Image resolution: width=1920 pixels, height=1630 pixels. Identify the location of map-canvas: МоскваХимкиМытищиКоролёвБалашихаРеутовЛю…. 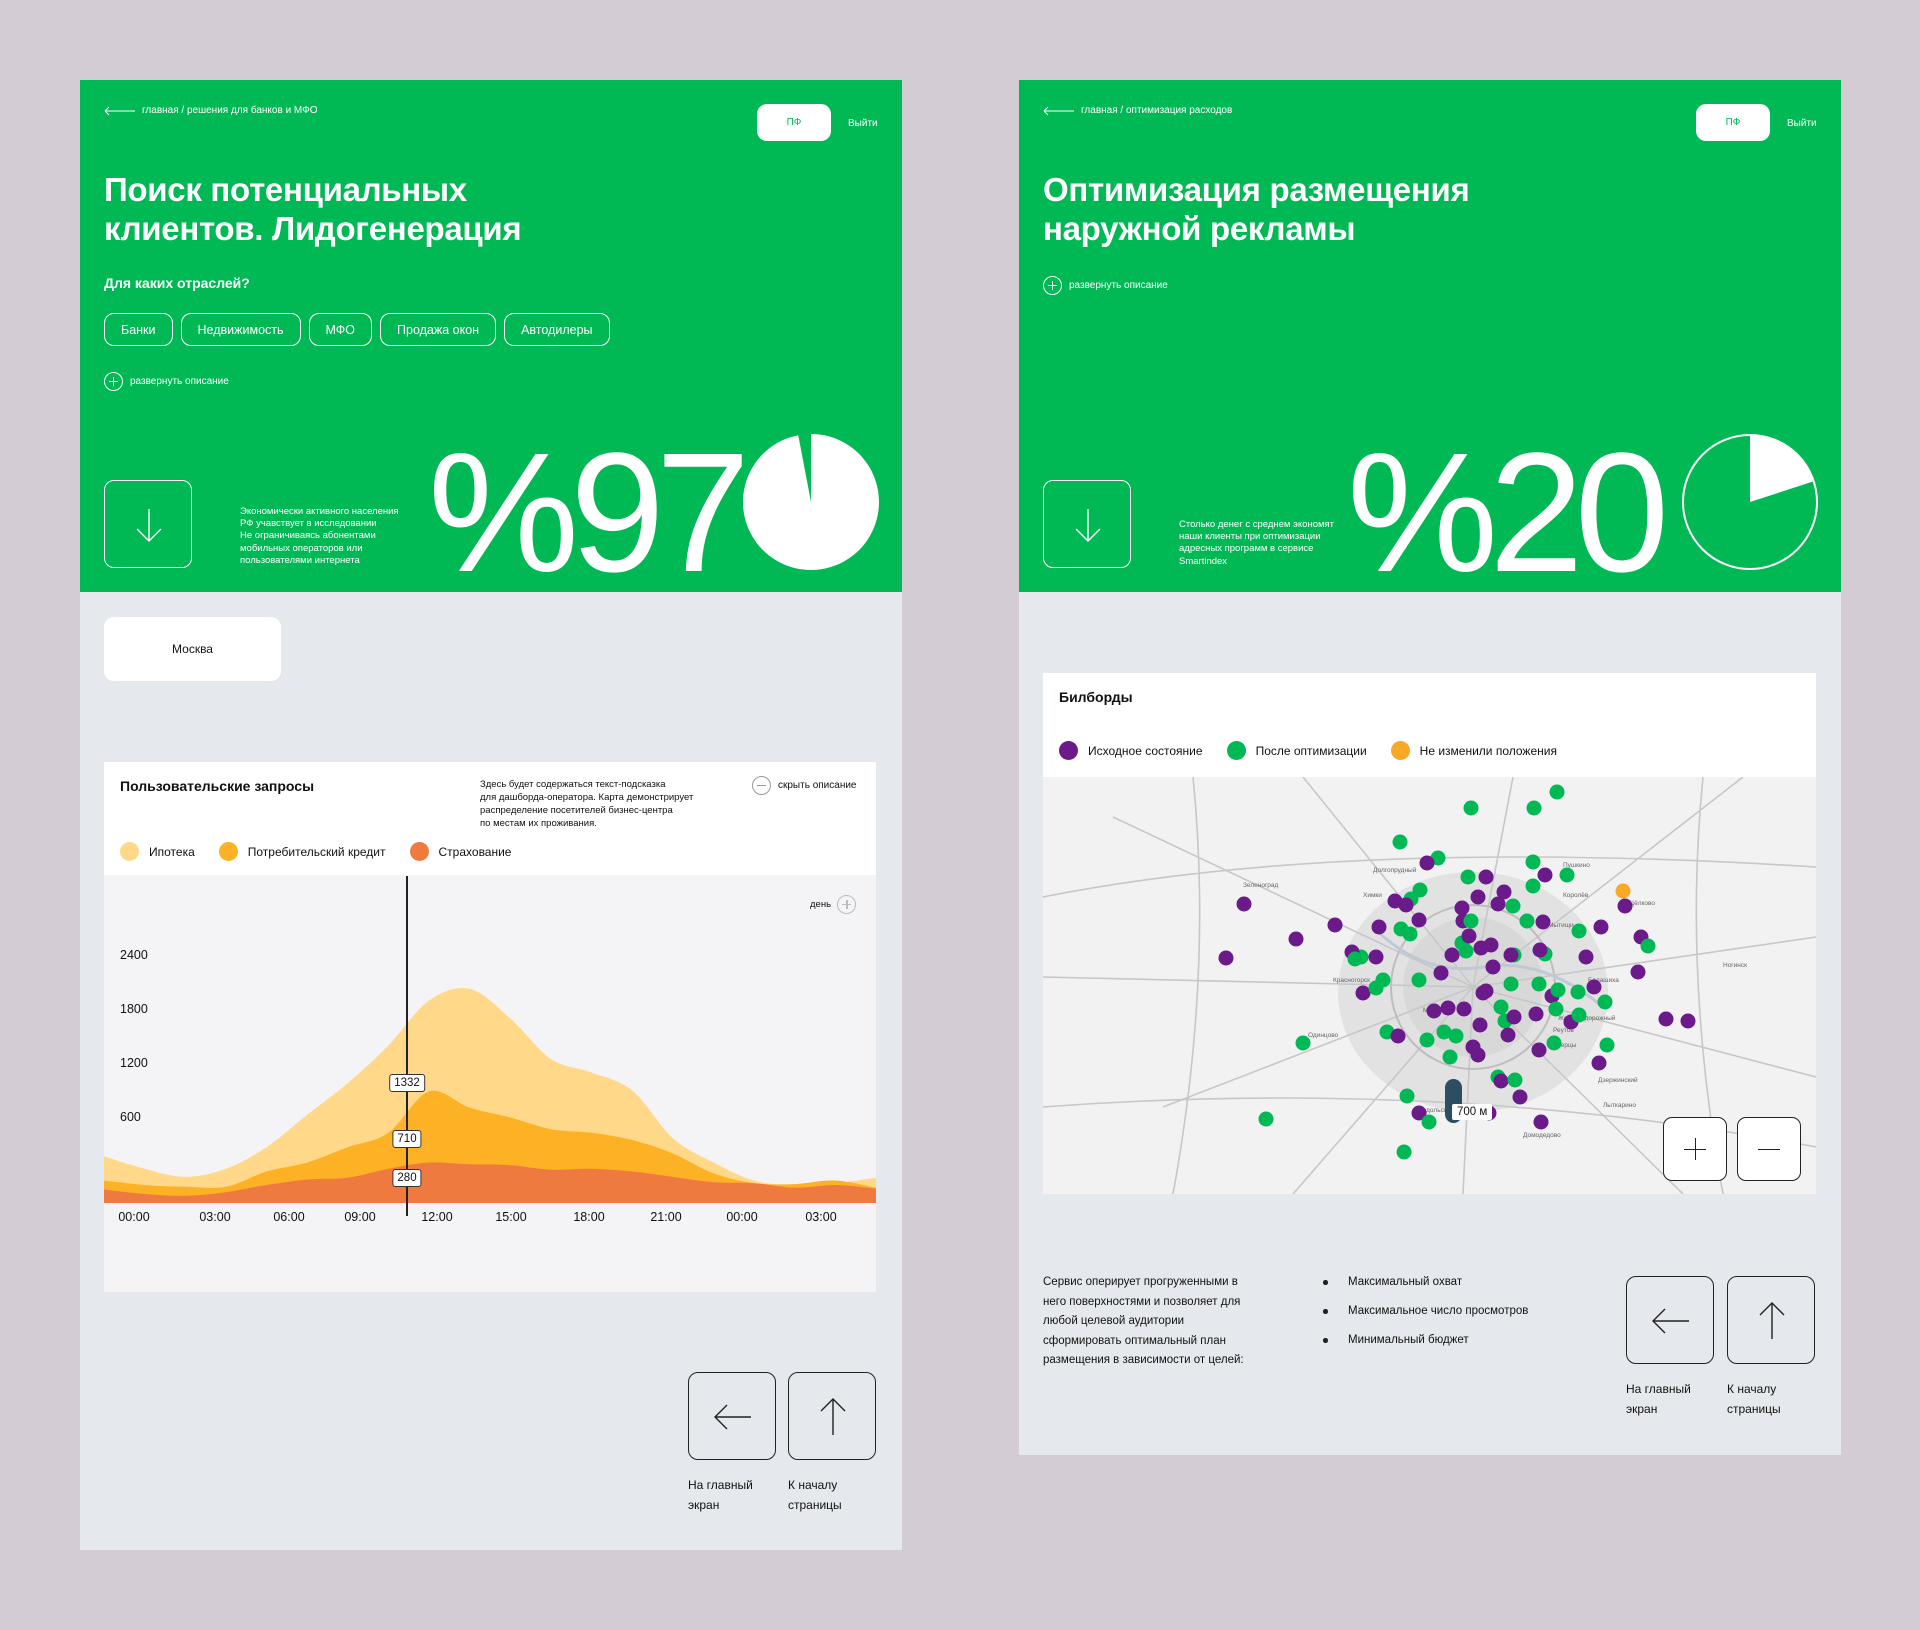
(1429, 985).